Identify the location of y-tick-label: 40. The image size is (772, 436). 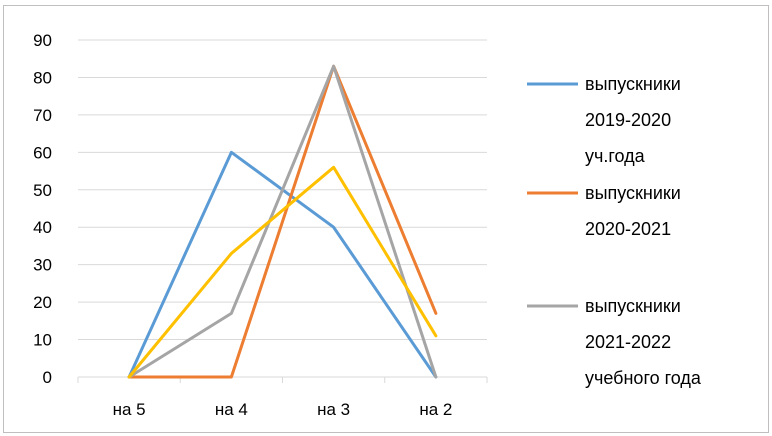
(42, 227).